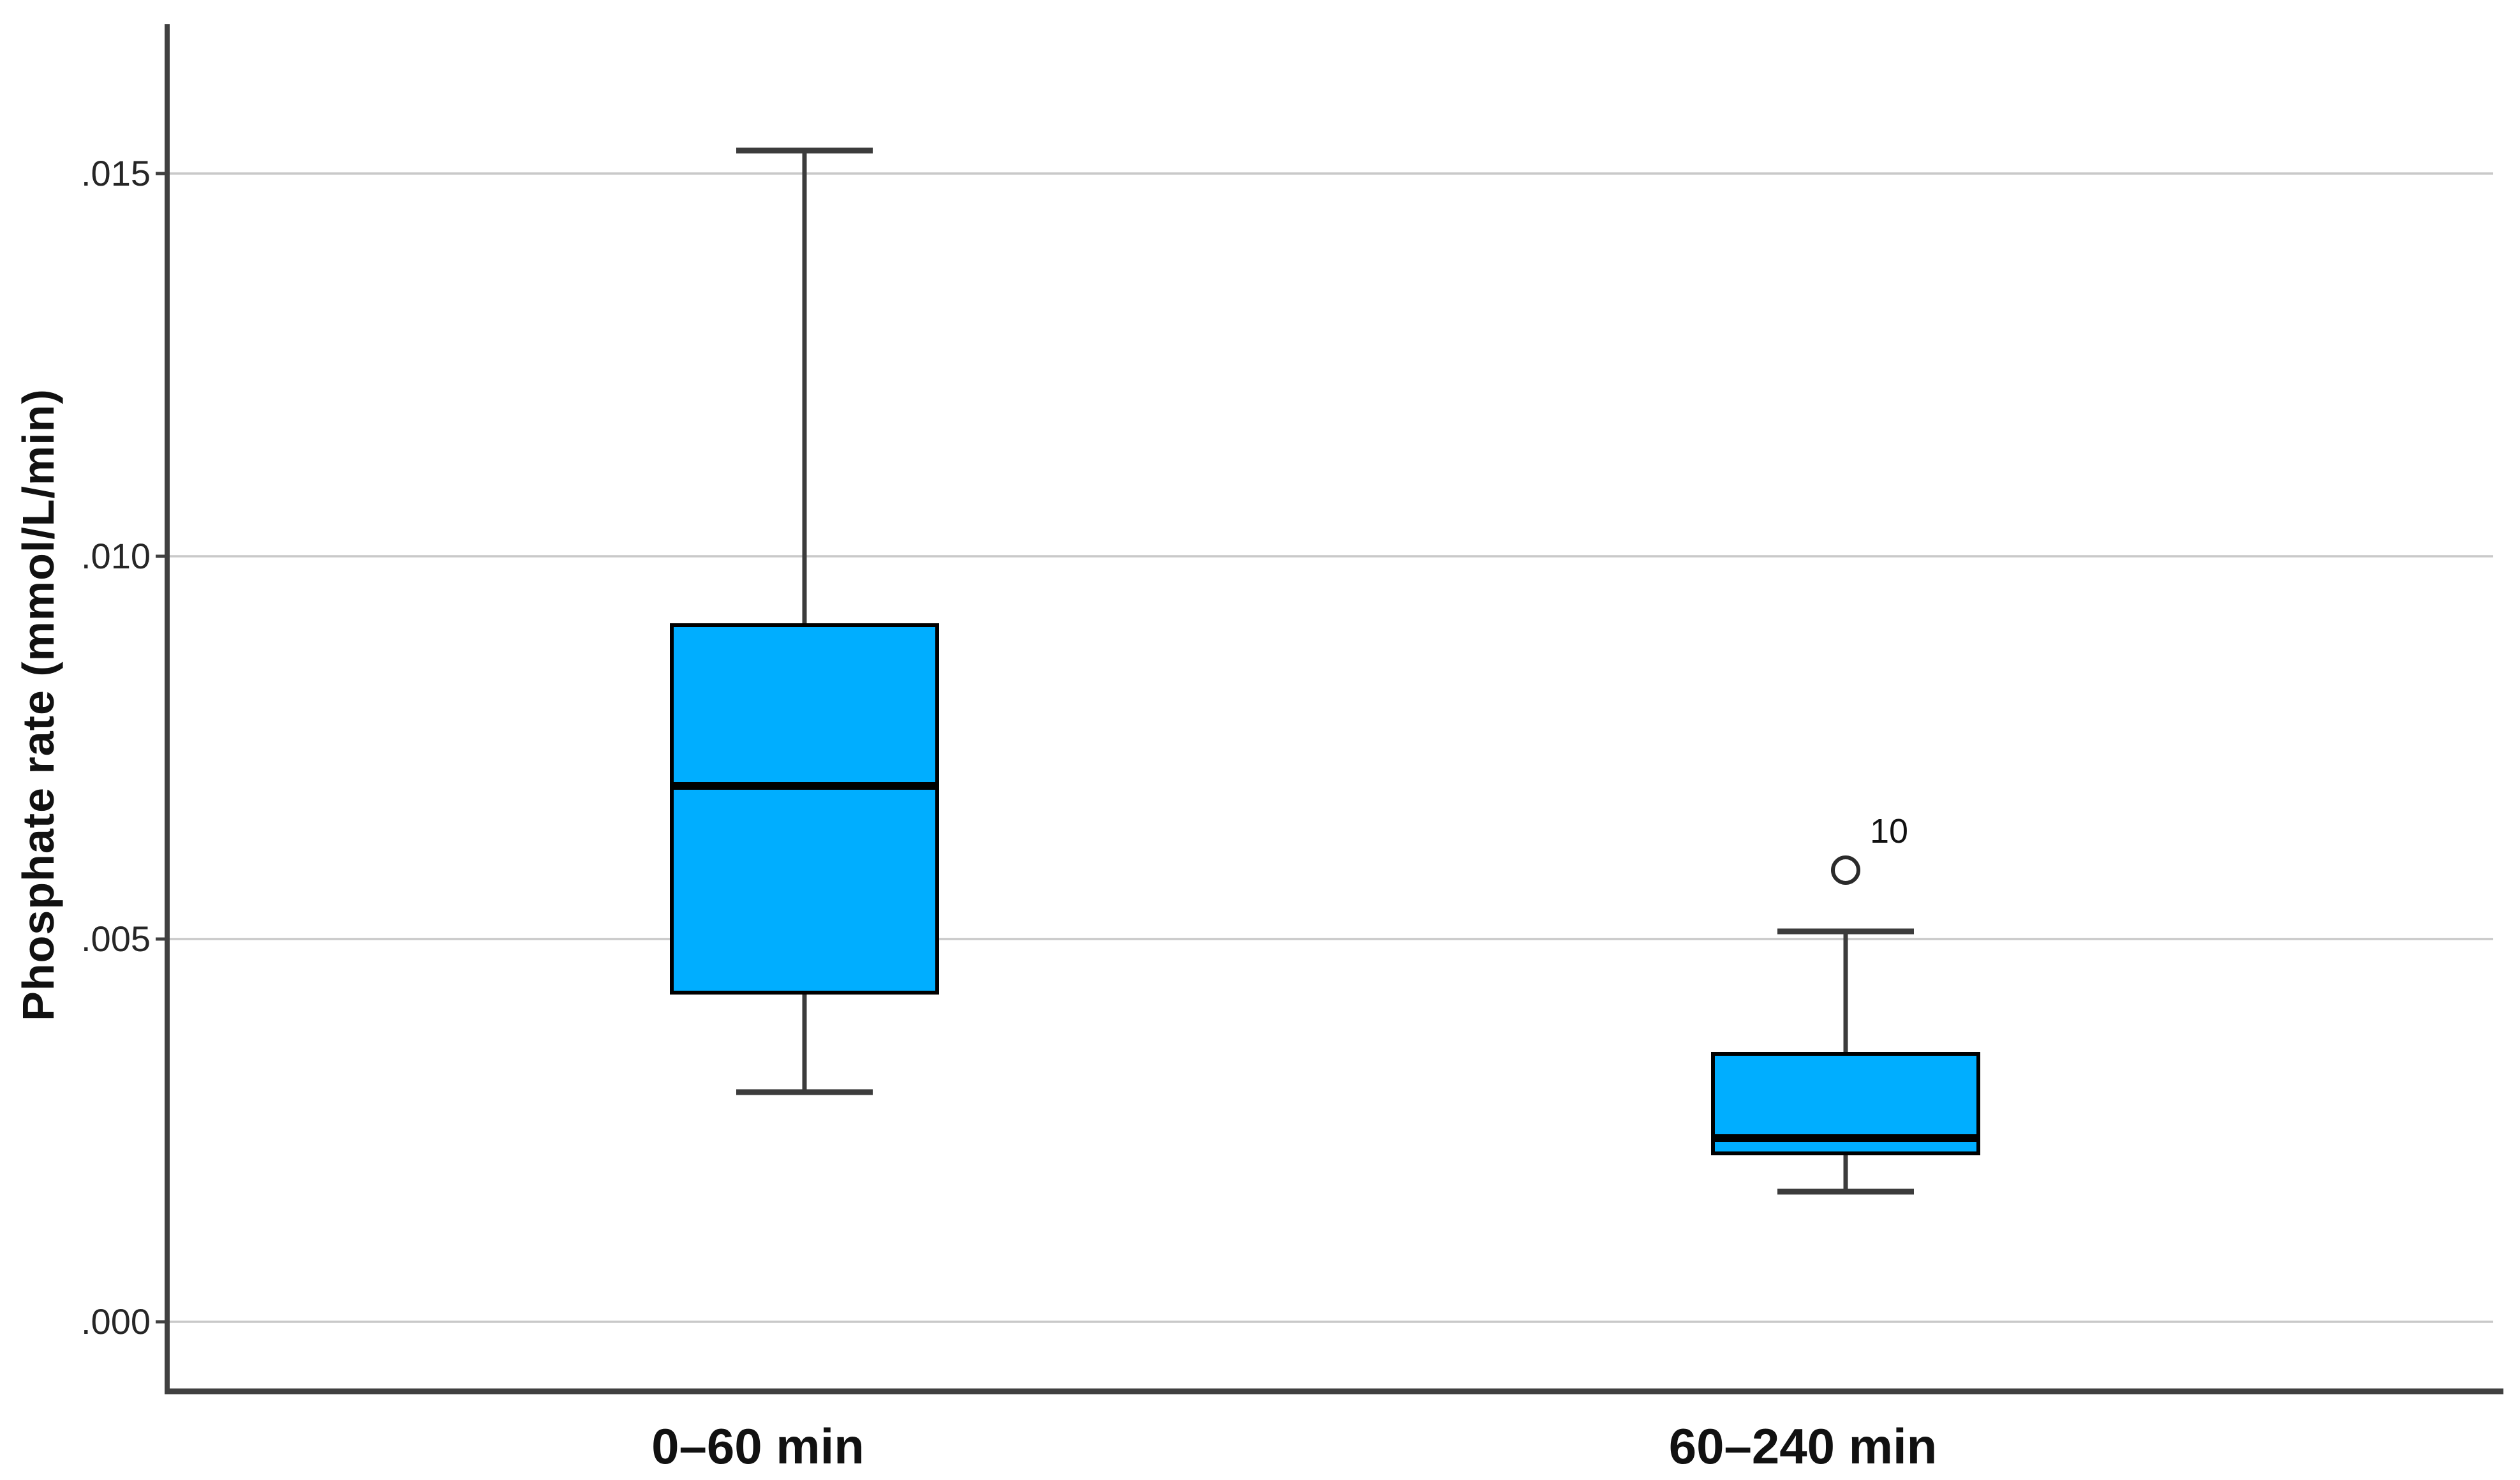 Image resolution: width=2520 pixels, height=1480 pixels. Describe the element at coordinates (1889, 831) in the screenshot. I see `outlier-label: 10` at that location.